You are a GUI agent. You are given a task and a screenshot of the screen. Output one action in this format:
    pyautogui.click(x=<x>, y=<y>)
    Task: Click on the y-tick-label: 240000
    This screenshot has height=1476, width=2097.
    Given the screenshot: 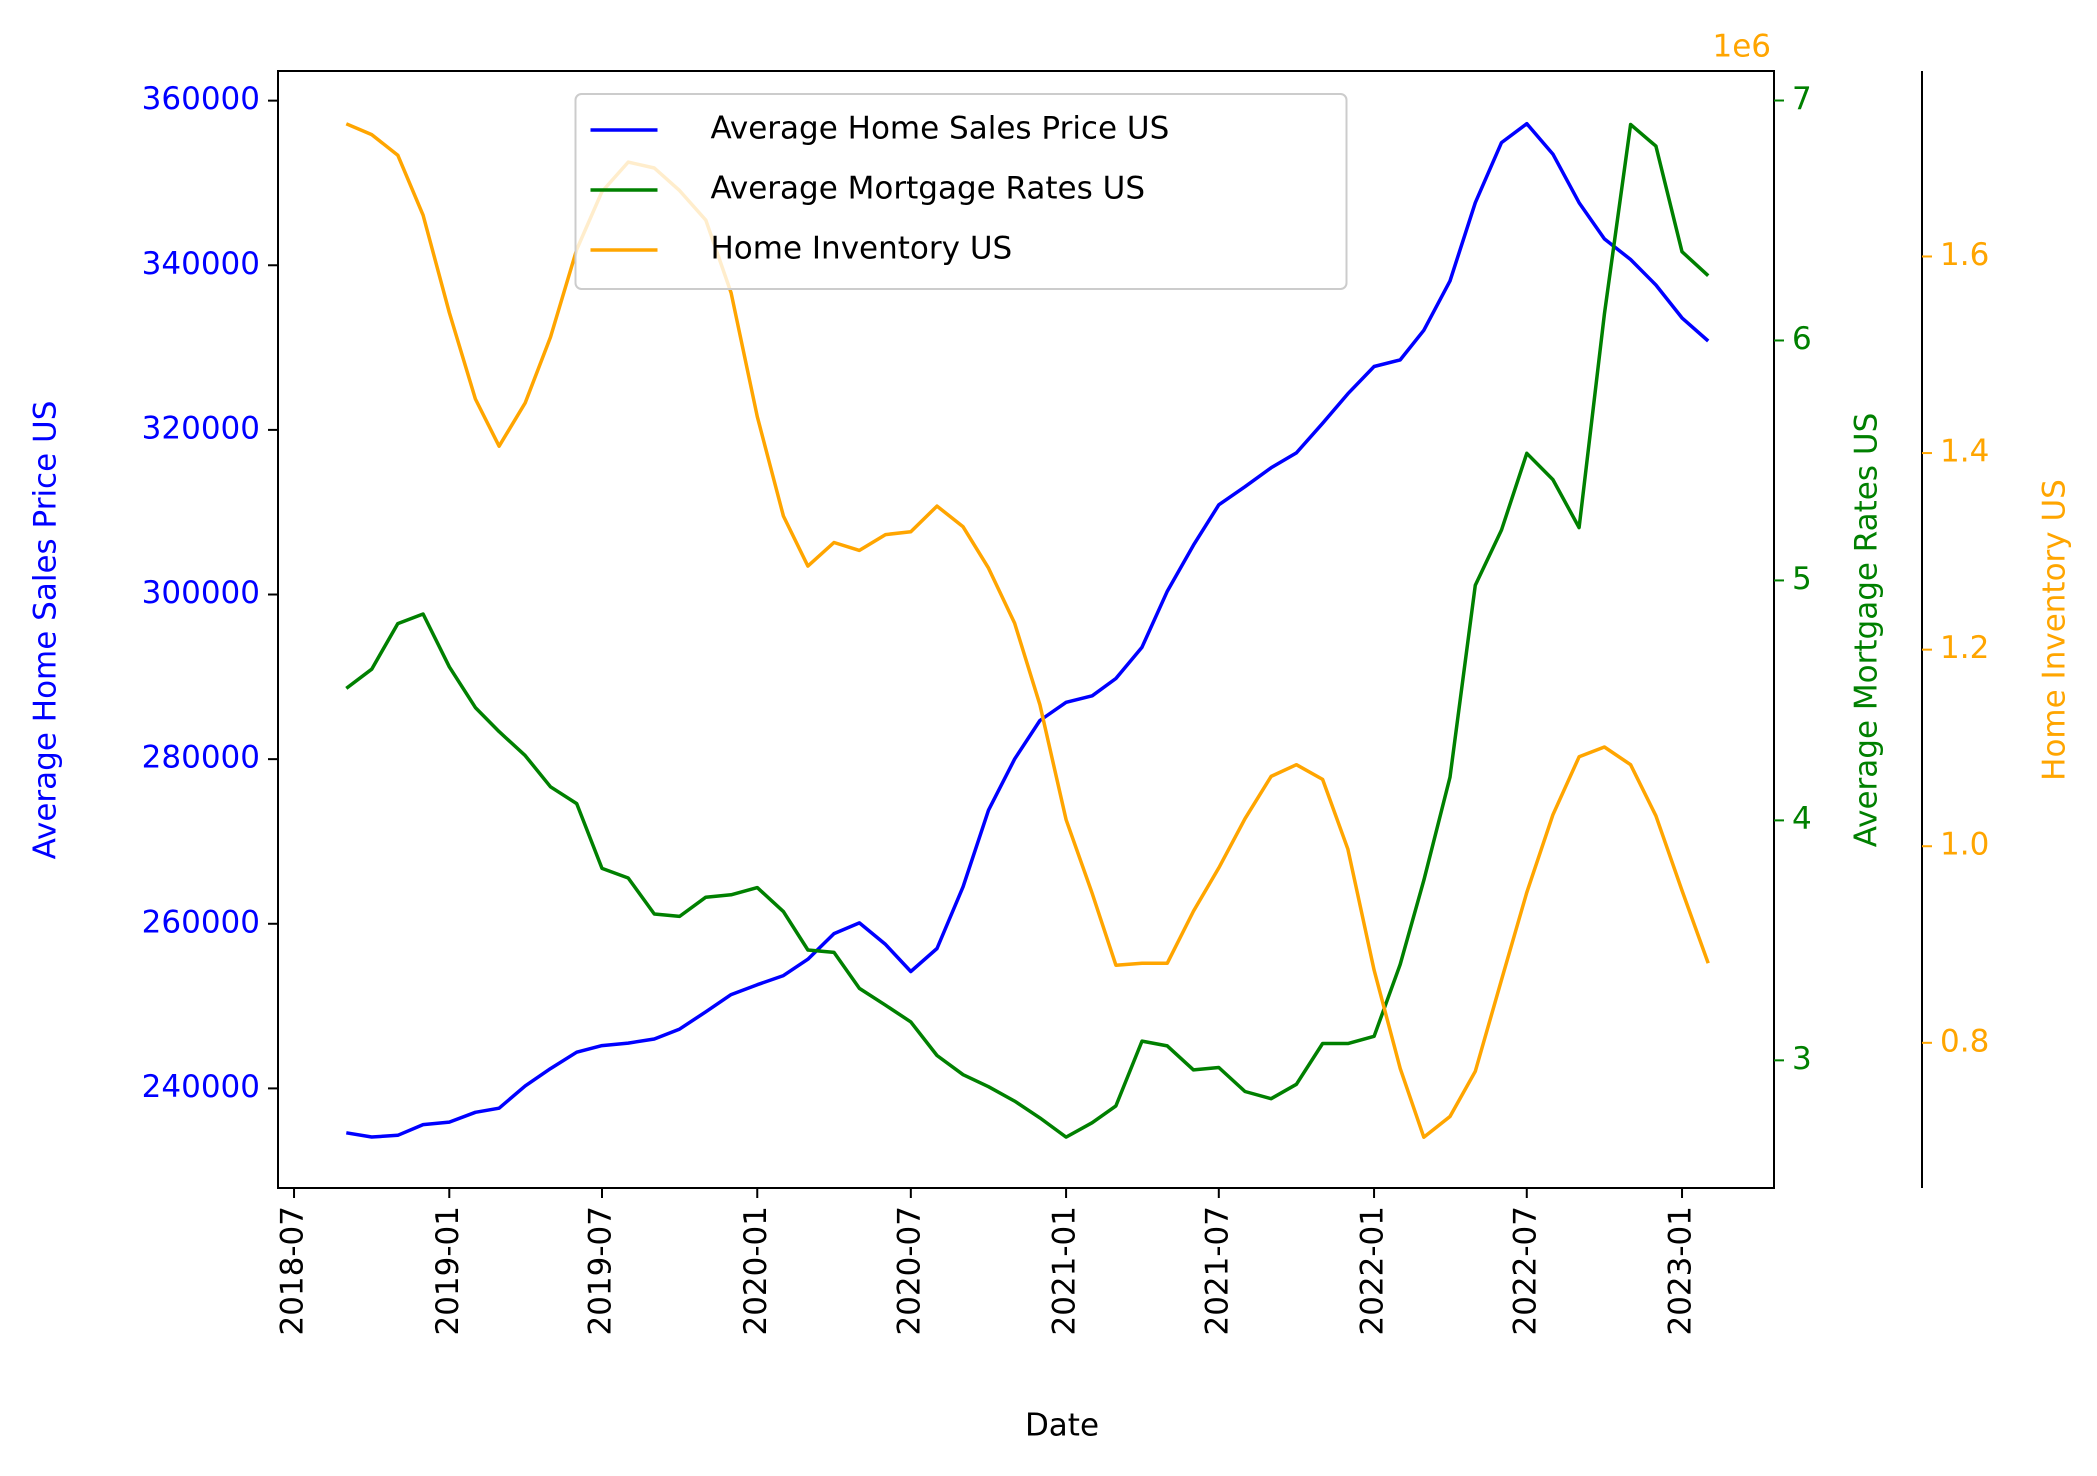 What is the action you would take?
    pyautogui.click(x=201, y=1087)
    